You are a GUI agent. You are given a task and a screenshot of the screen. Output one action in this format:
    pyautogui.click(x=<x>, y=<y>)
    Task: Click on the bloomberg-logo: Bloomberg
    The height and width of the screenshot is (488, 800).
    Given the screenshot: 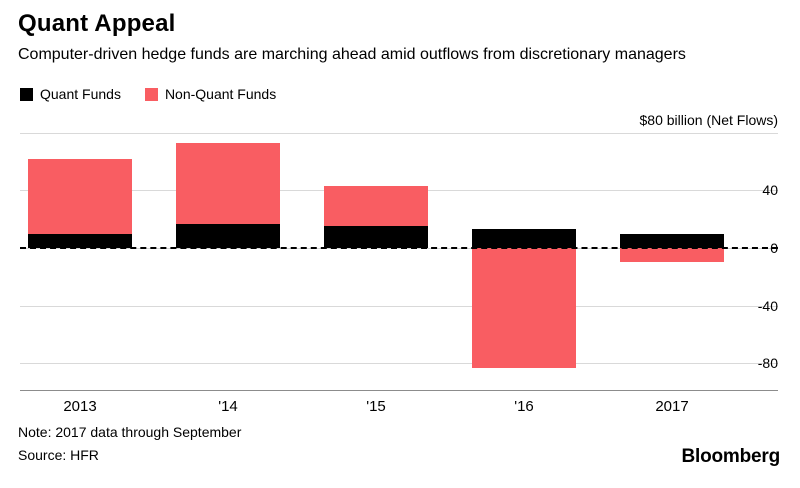 What is the action you would take?
    pyautogui.click(x=731, y=456)
    